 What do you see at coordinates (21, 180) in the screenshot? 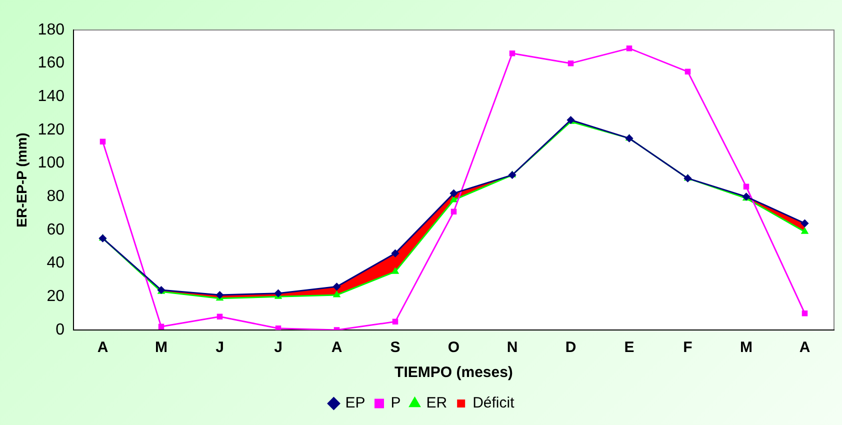
I see `y-axis-title: ER-EP-P (mm)` at bounding box center [21, 180].